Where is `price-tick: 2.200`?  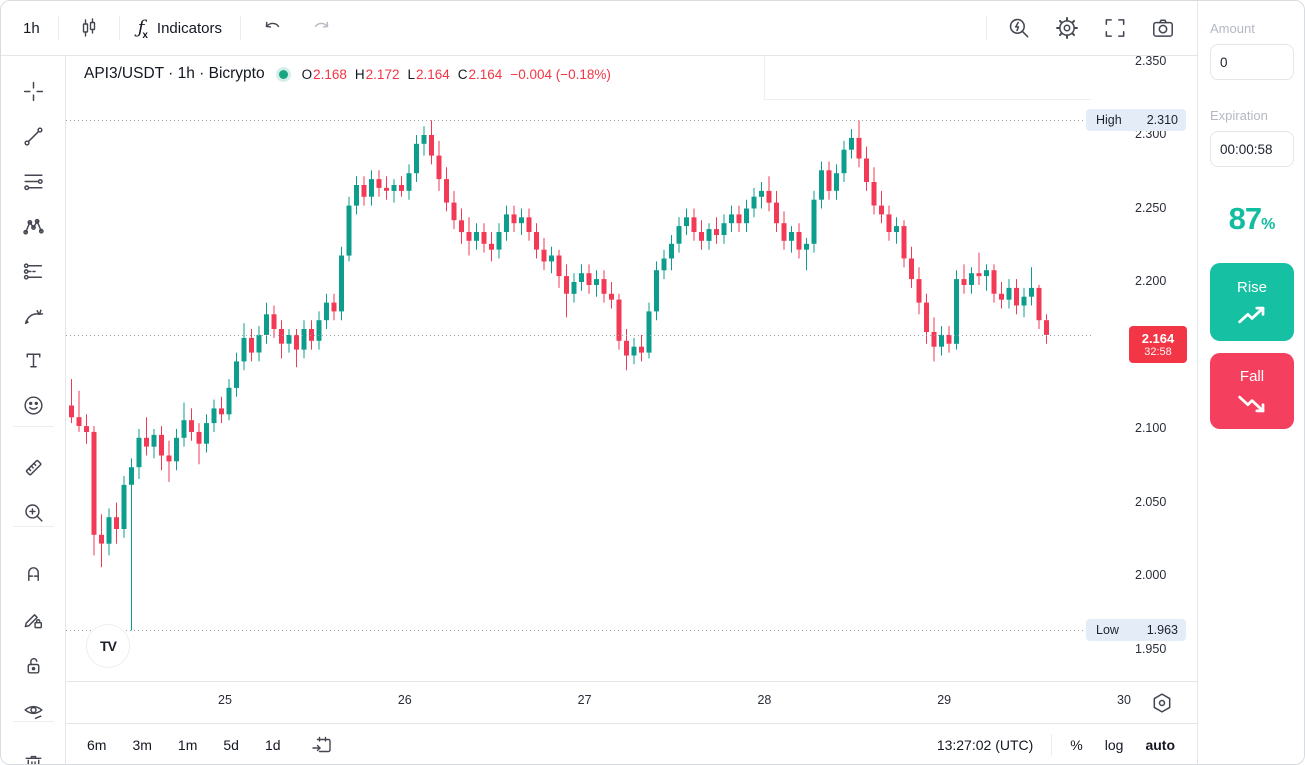
price-tick: 2.200 is located at coordinates (1151, 281).